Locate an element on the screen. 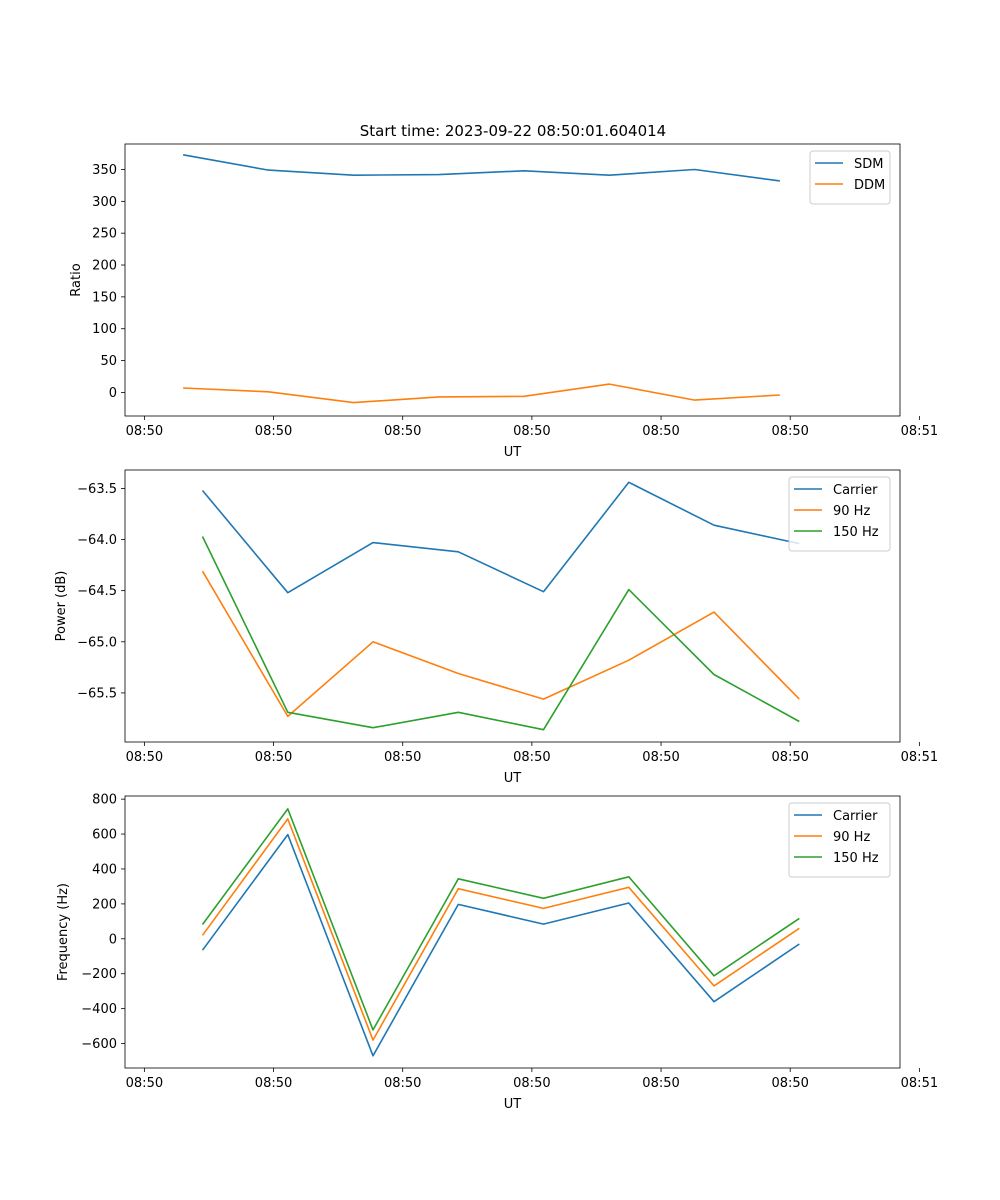 The height and width of the screenshot is (1200, 1000). y-tick-label: 250 is located at coordinates (104, 234).